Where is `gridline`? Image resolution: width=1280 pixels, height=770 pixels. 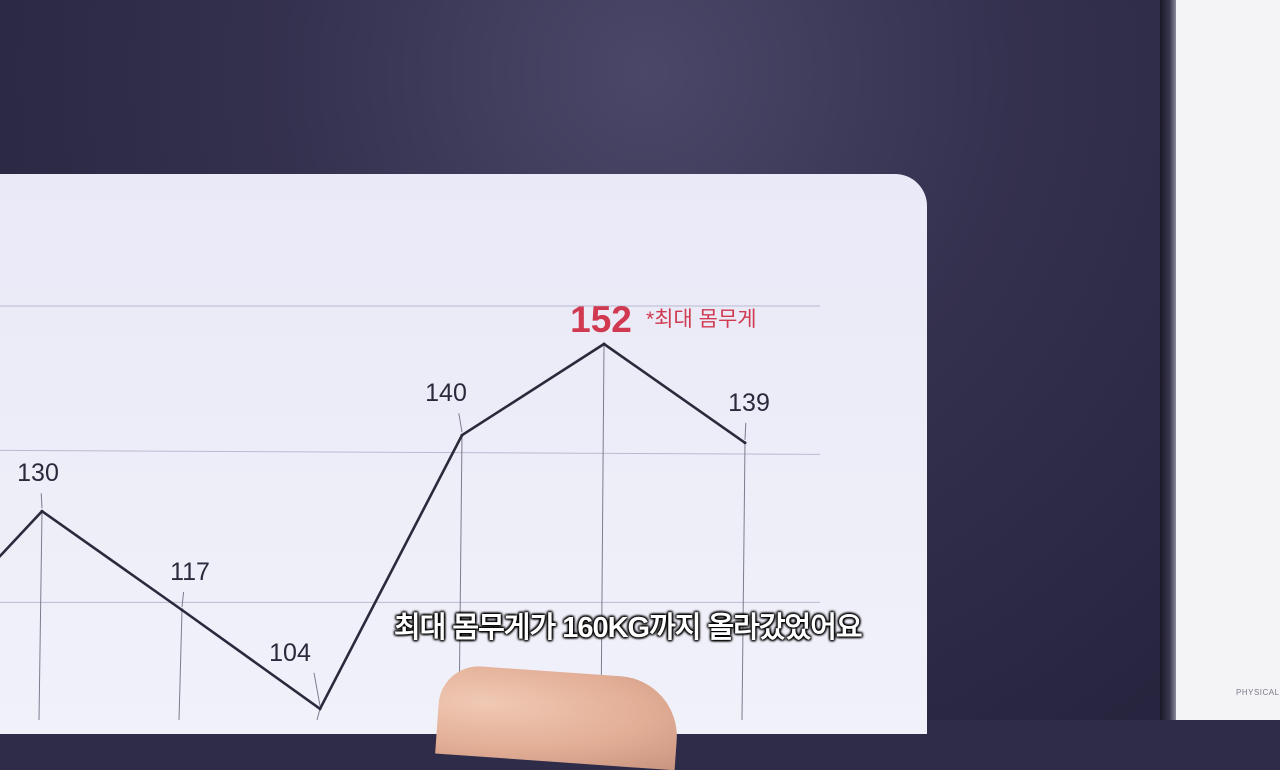
gridline is located at coordinates (410, 452).